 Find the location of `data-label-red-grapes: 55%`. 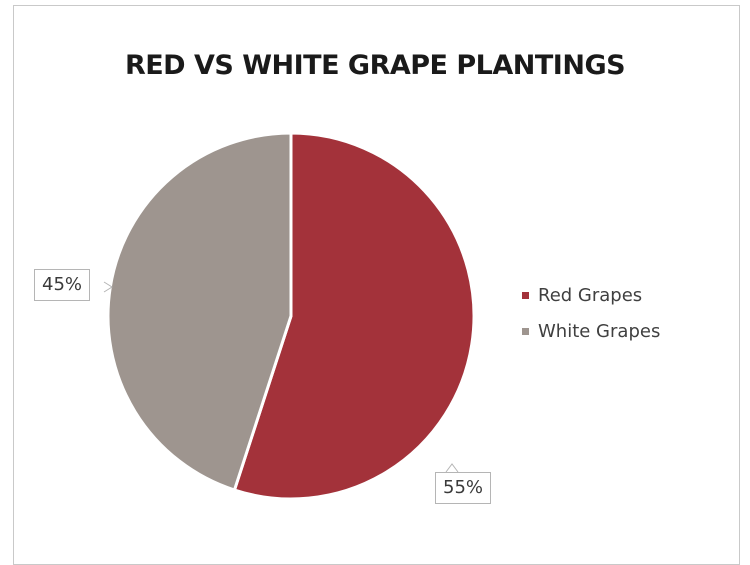

data-label-red-grapes: 55% is located at coordinates (463, 488).